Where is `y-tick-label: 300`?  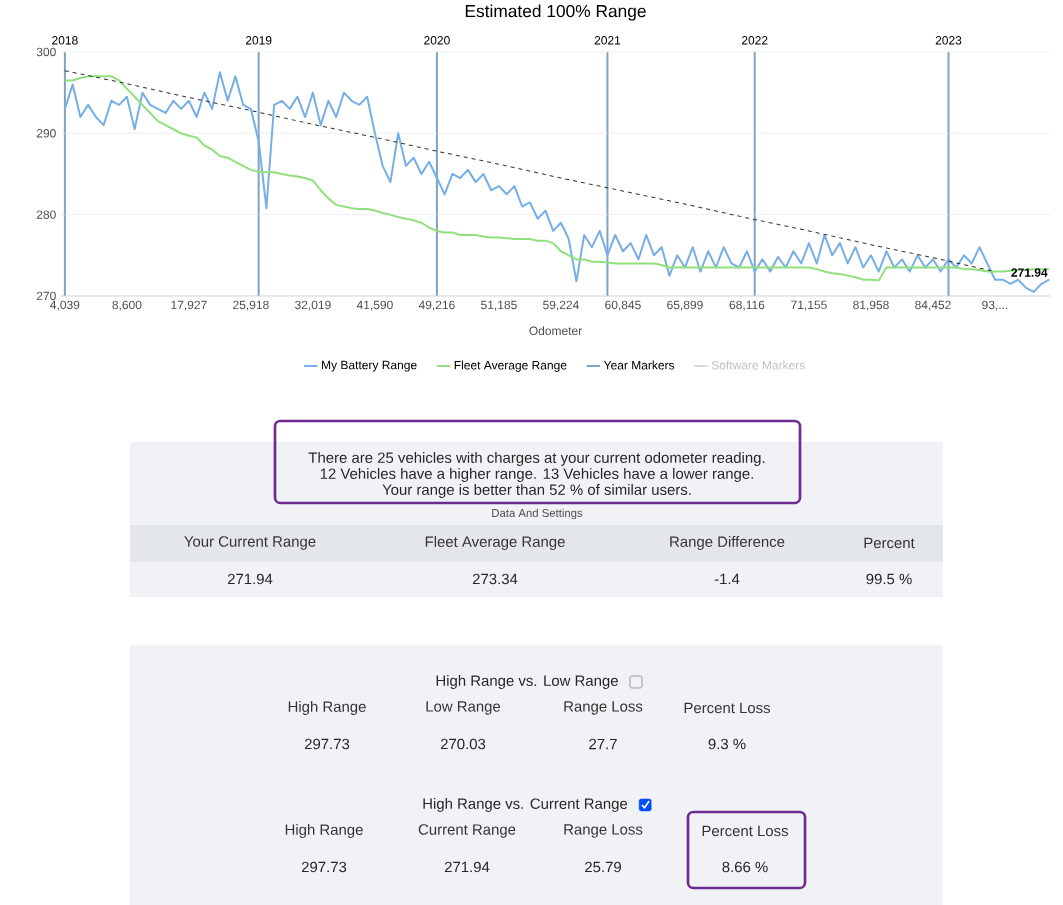 y-tick-label: 300 is located at coordinates (46, 52).